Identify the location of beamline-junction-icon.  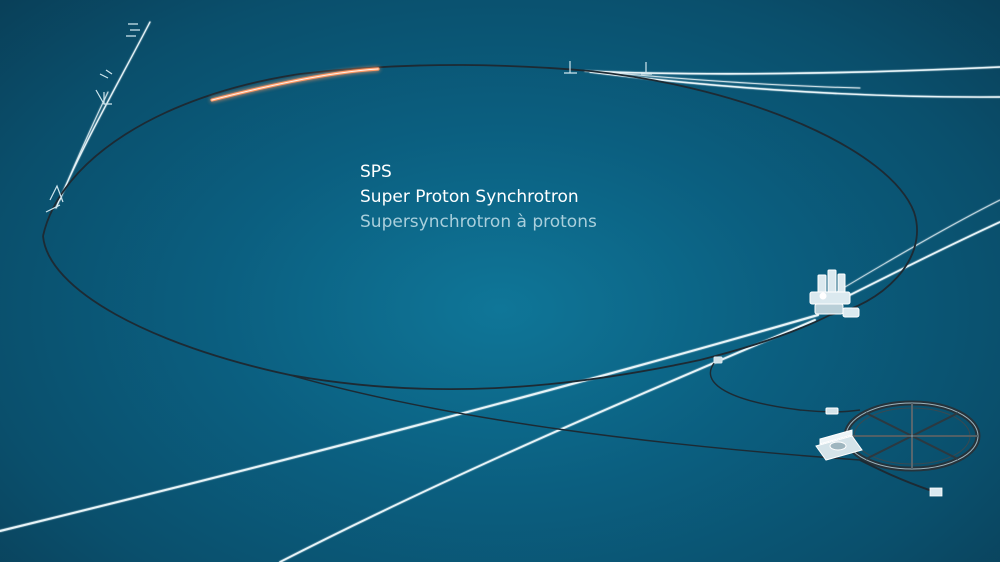
(718, 360).